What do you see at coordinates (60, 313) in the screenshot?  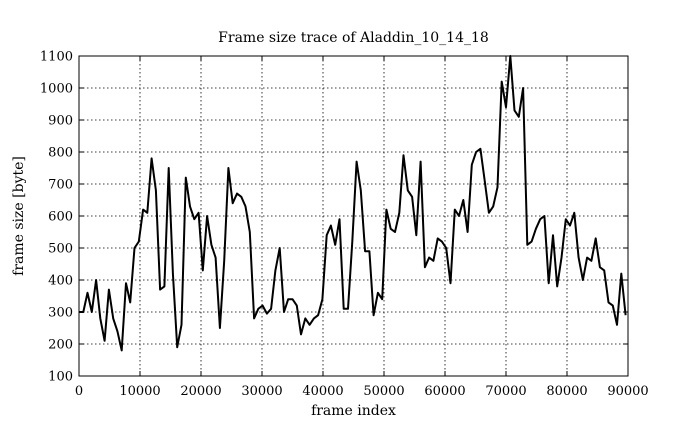 I see `y-tick-label: 300` at bounding box center [60, 313].